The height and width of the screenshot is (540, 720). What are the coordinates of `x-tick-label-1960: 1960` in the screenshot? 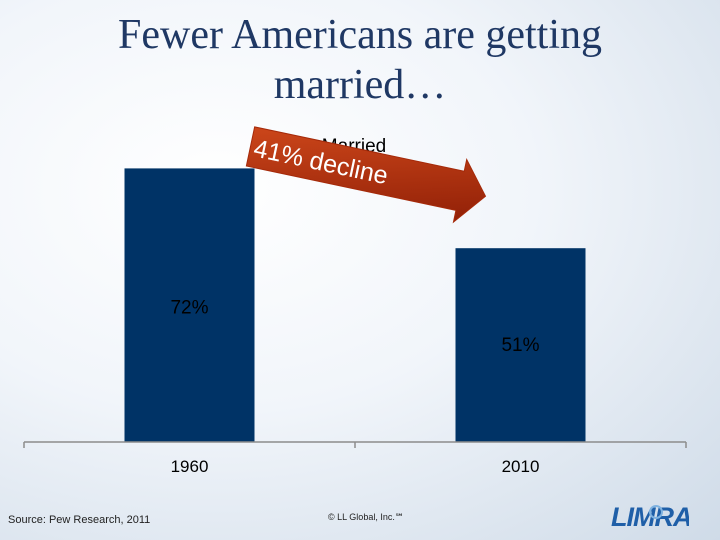 It's located at (190, 466).